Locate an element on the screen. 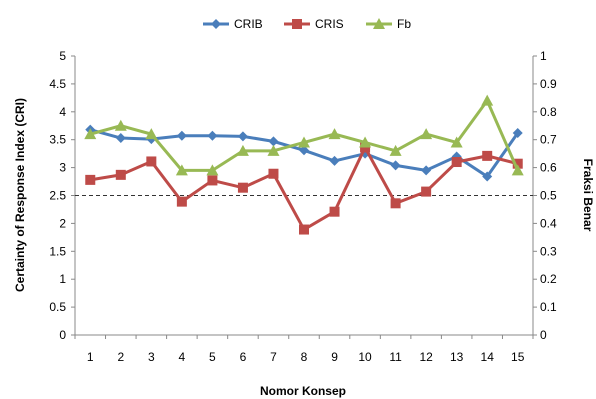 This screenshot has width=596, height=399. x-tick-label: 12 is located at coordinates (426, 357).